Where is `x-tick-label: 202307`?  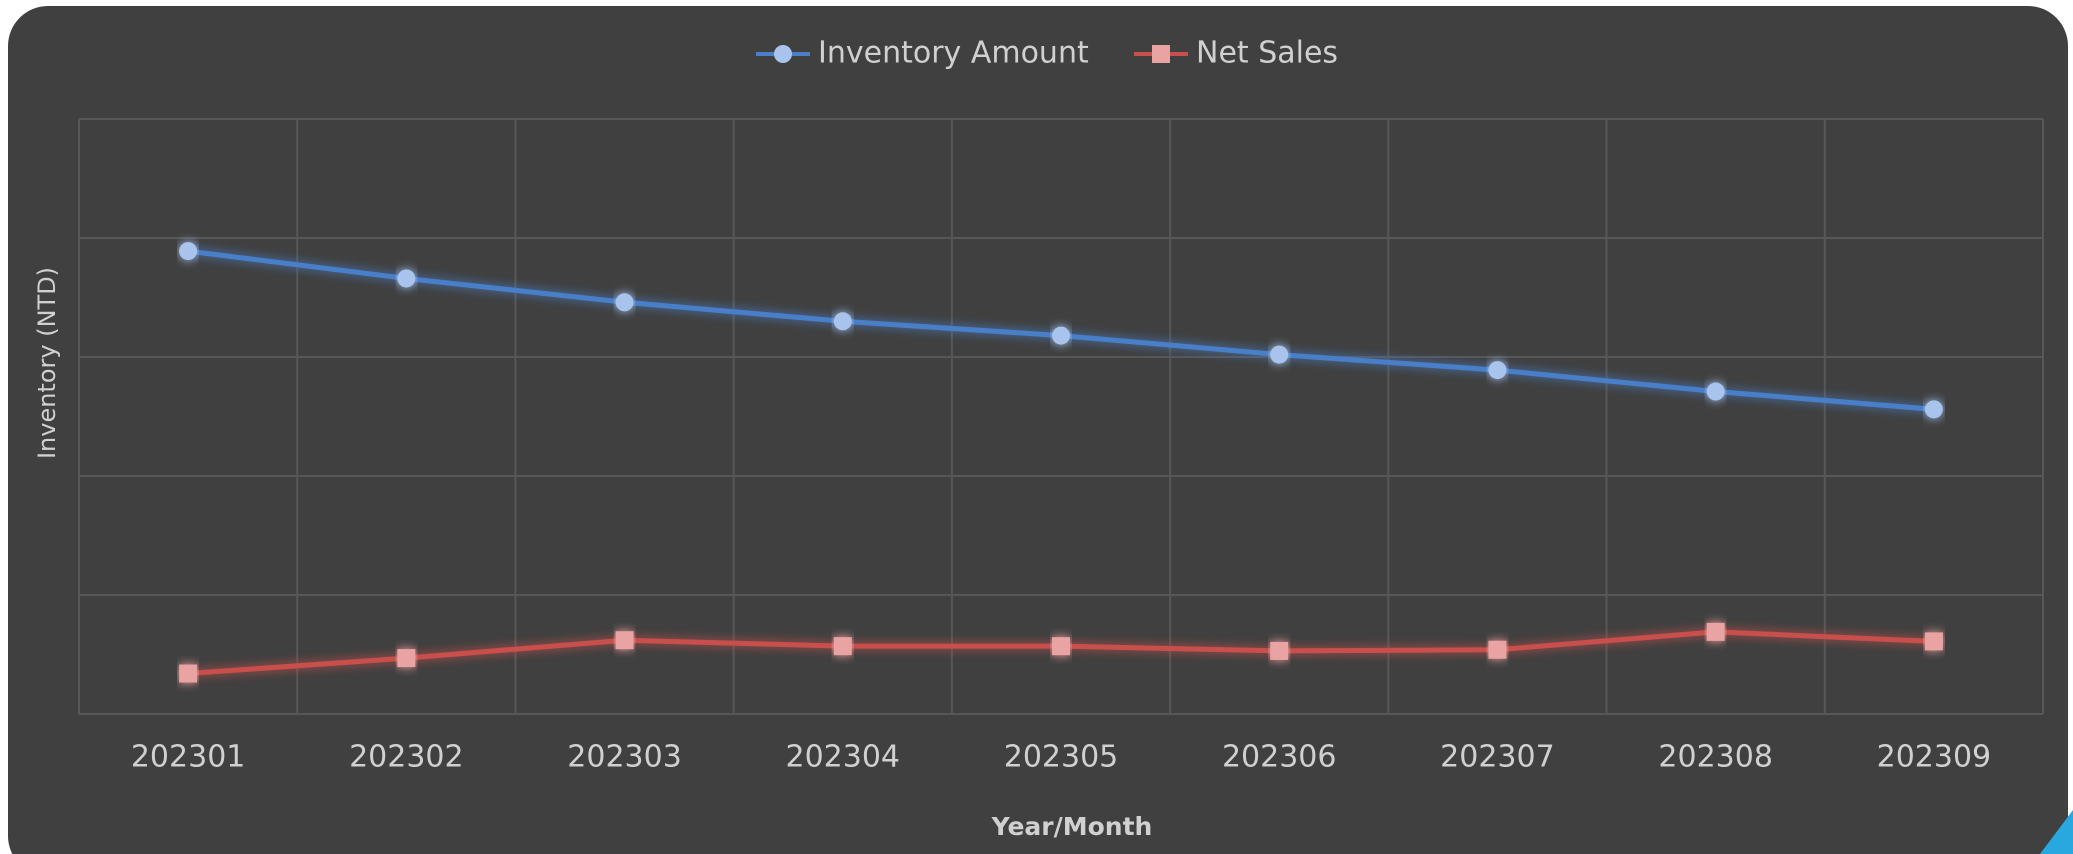 x-tick-label: 202307 is located at coordinates (1497, 757).